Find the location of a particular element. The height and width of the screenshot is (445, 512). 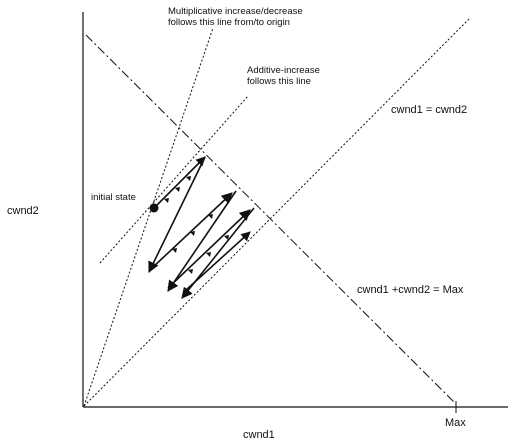

additive-label-line2: follows this line is located at coordinates (279, 81).